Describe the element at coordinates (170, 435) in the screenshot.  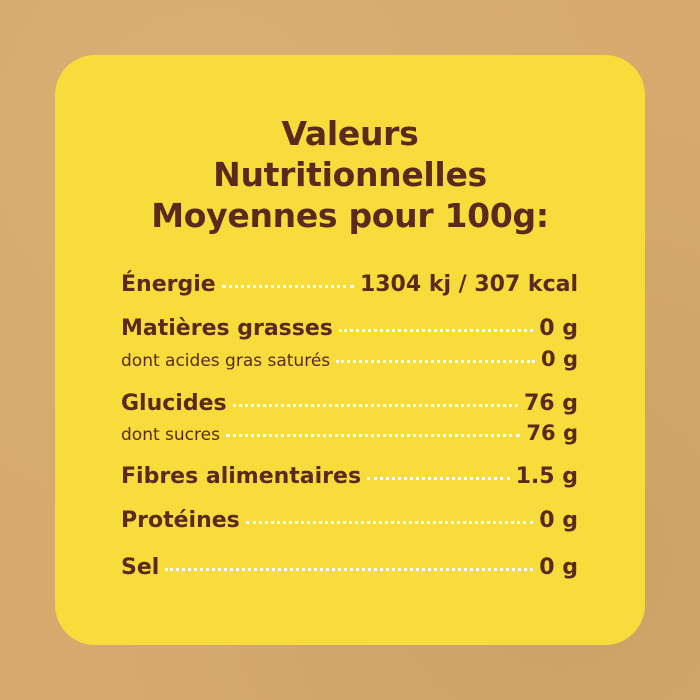
I see `row-label: dont sucres` at that location.